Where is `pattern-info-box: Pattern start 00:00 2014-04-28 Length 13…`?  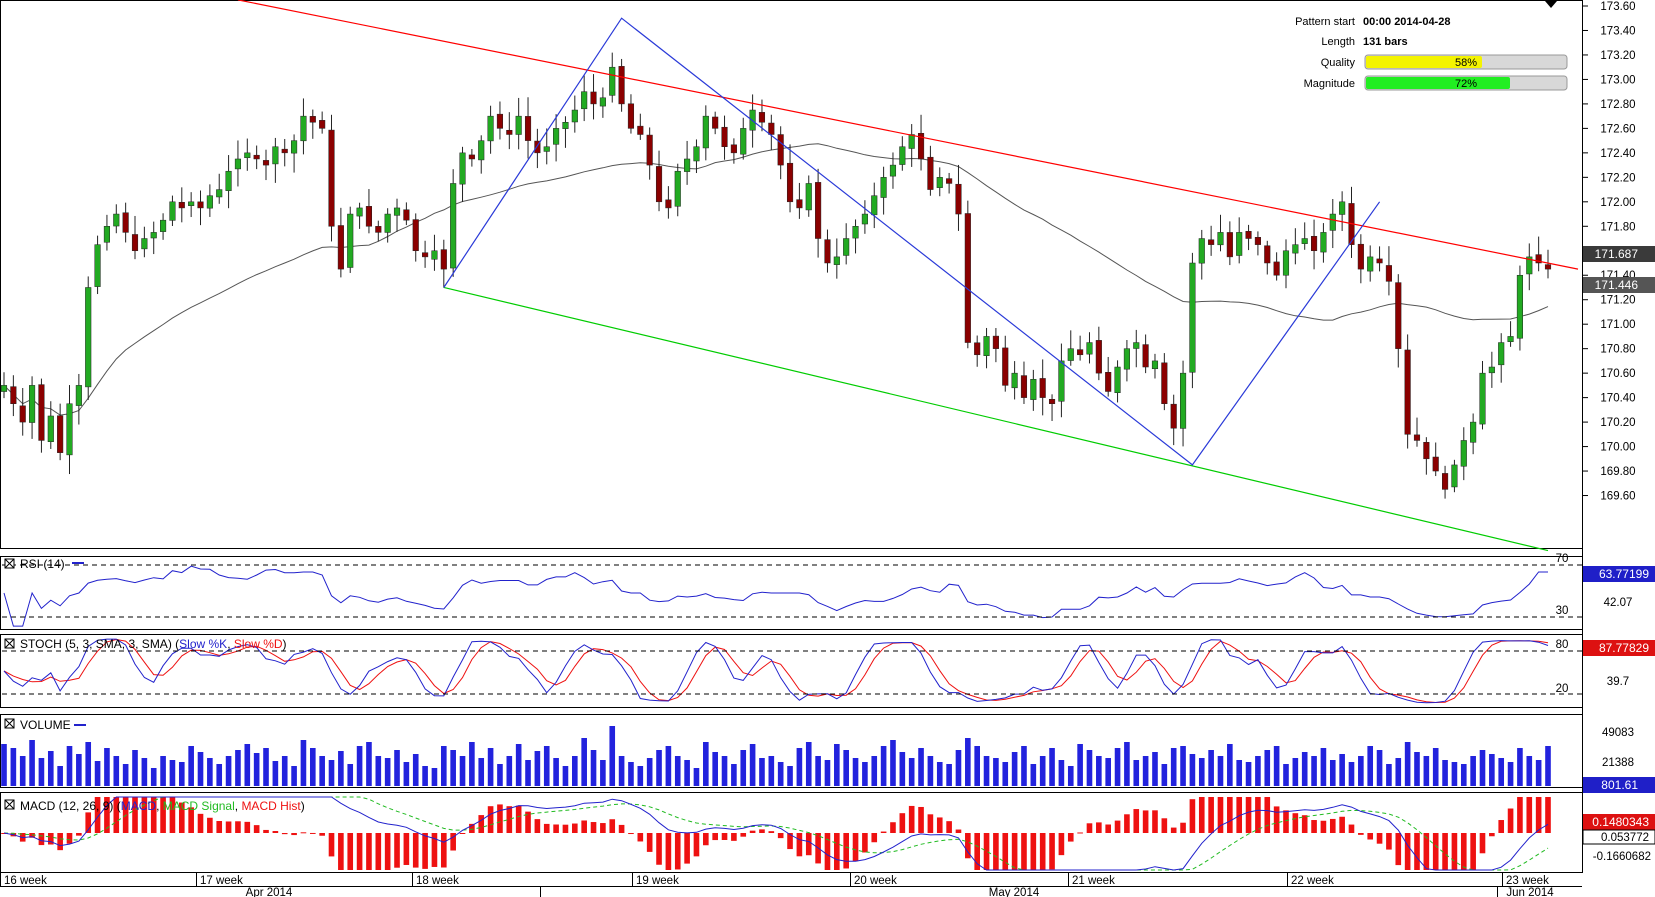
pattern-info-box: Pattern start 00:00 2014-04-28 Length 13… is located at coordinates (1431, 53).